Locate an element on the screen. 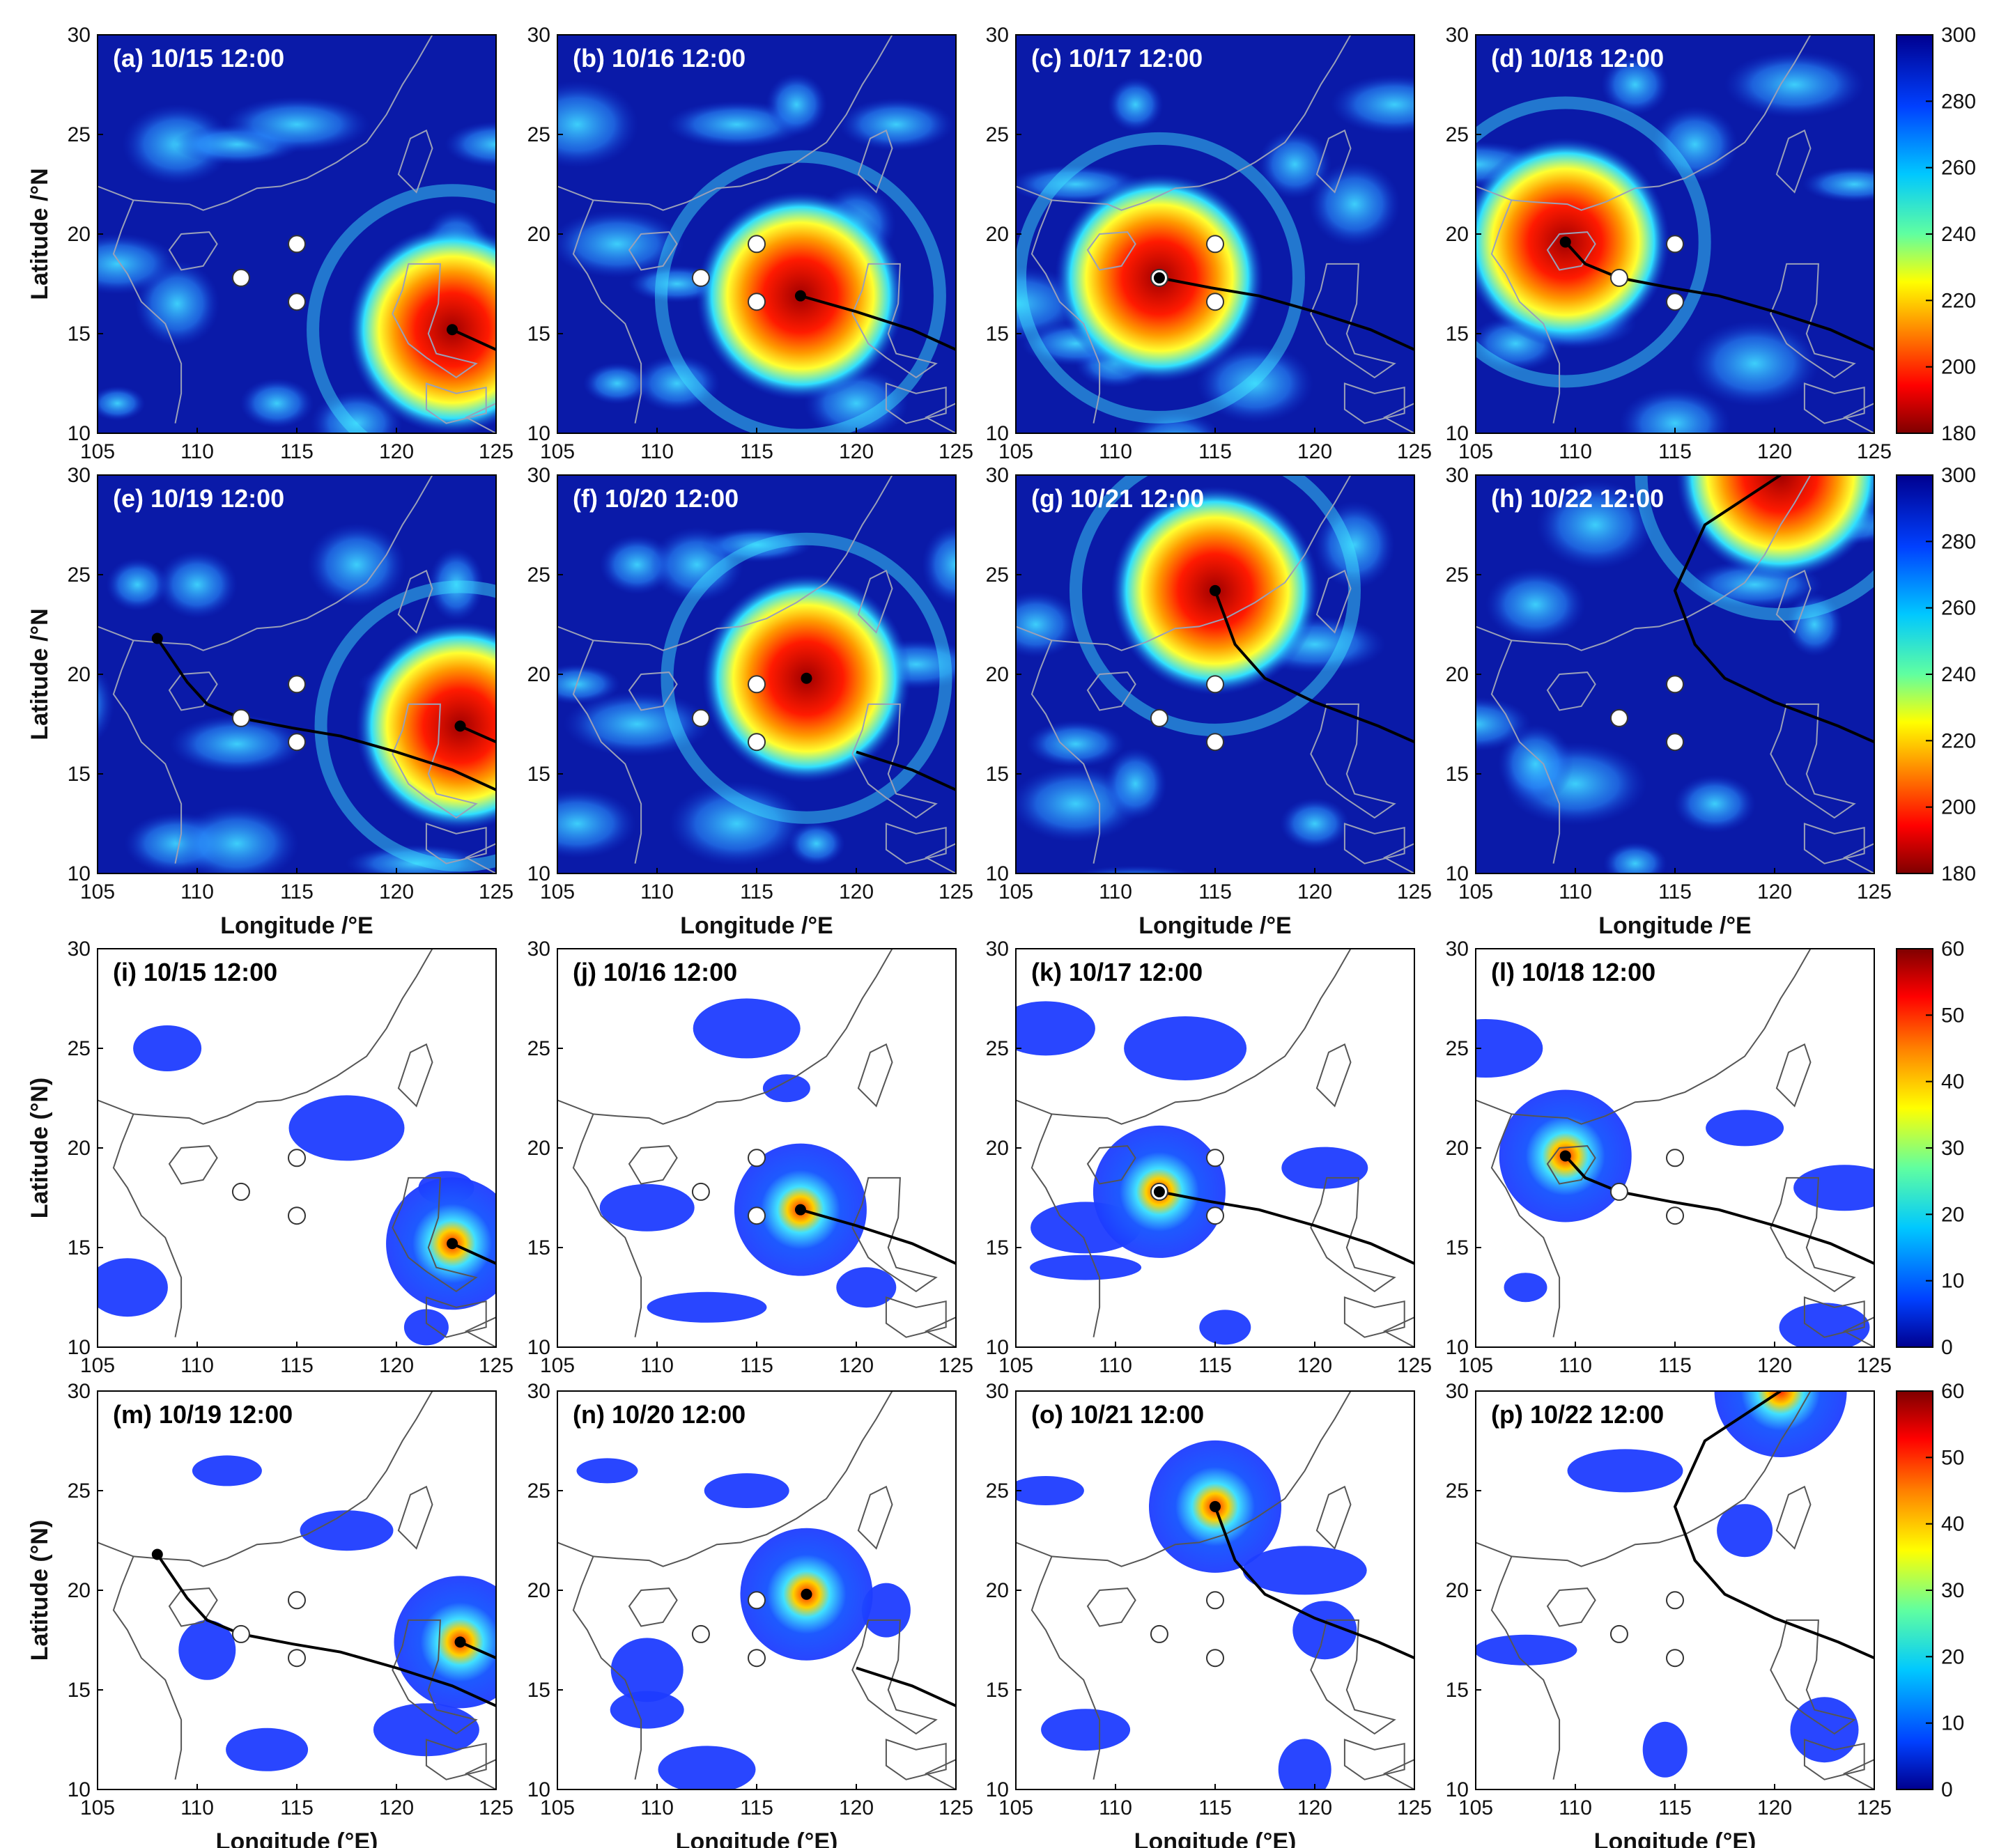 The width and height of the screenshot is (1992, 1848). colorbar-ir: 300 280 260 240 220 200 180 is located at coordinates (1936, 674).